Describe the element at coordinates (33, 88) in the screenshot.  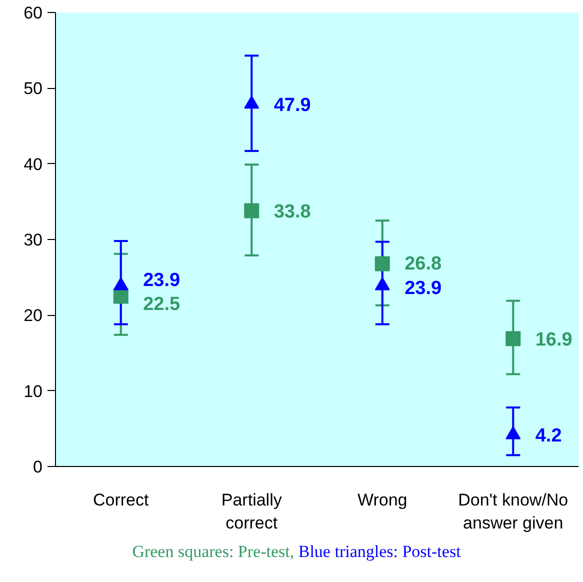
I see `y-tick-label: 50` at that location.